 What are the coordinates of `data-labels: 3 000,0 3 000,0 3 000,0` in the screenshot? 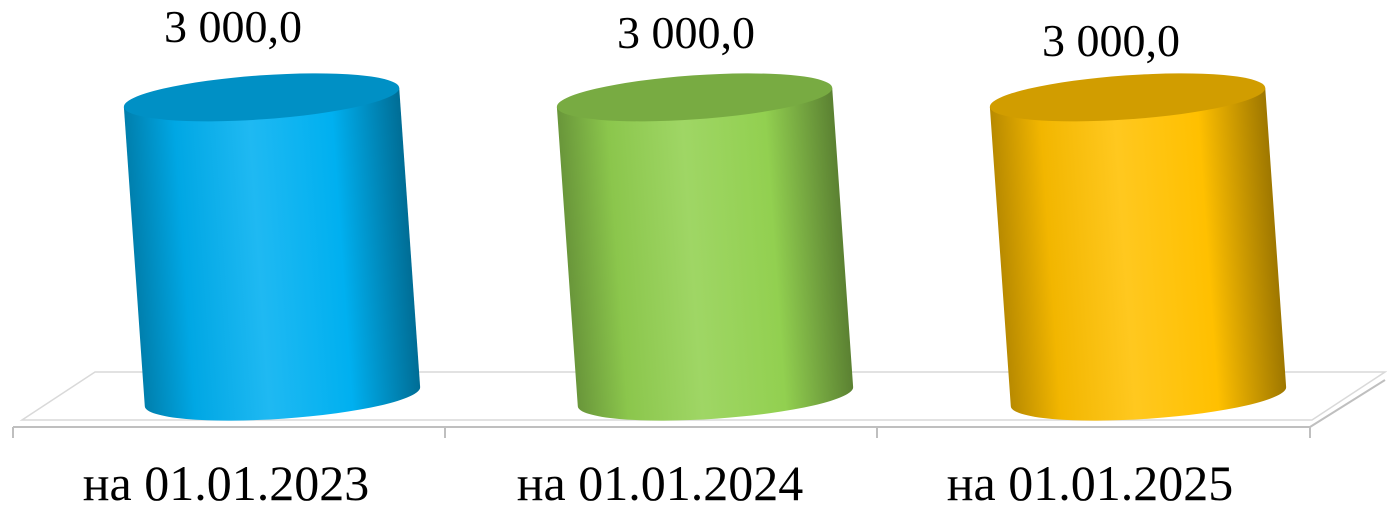 It's located at (672, 33).